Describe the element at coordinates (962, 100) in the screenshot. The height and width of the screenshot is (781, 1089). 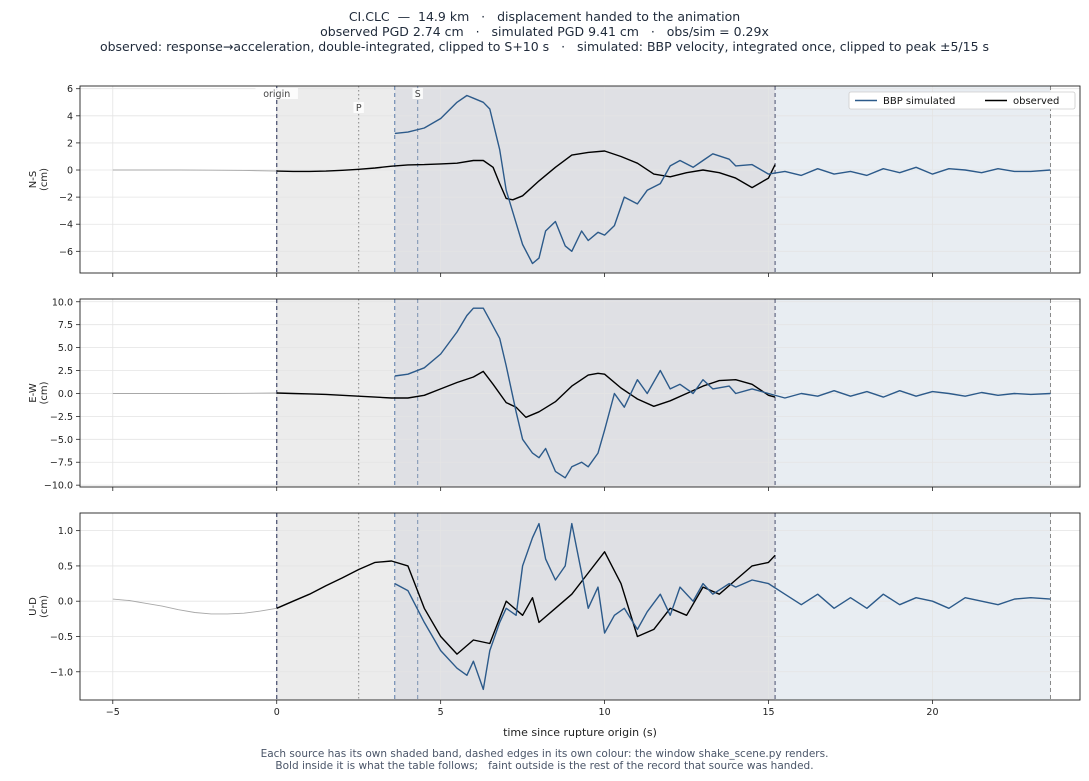
I see `legend-box` at that location.